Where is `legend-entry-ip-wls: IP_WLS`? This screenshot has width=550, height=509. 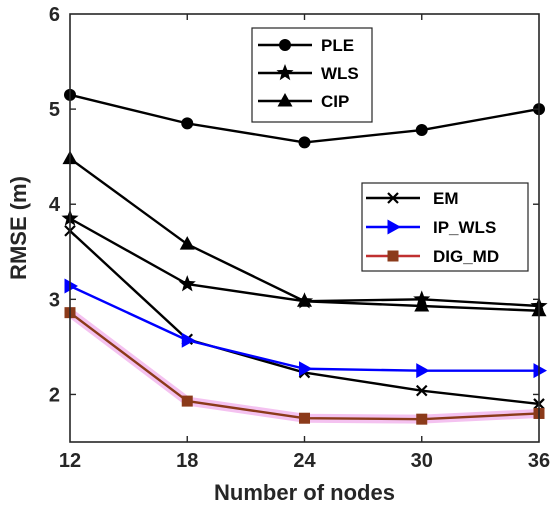 legend-entry-ip-wls: IP_WLS is located at coordinates (431, 227).